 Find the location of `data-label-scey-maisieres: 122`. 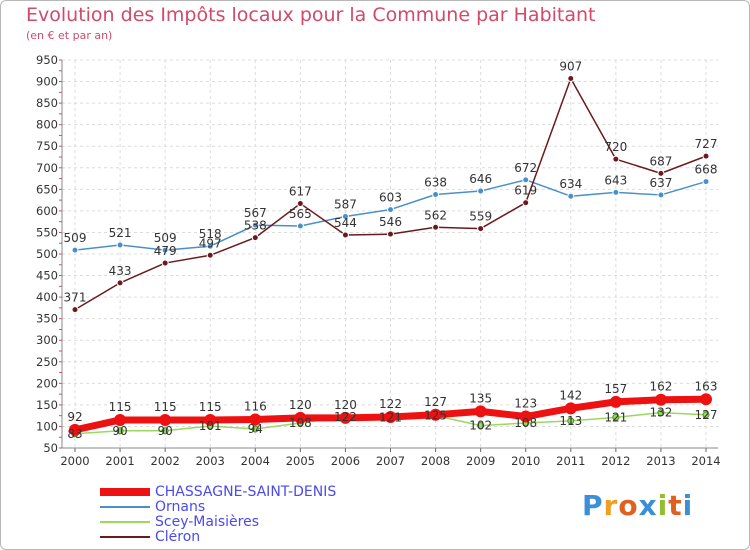

data-label-scey-maisieres: 122 is located at coordinates (345, 417).